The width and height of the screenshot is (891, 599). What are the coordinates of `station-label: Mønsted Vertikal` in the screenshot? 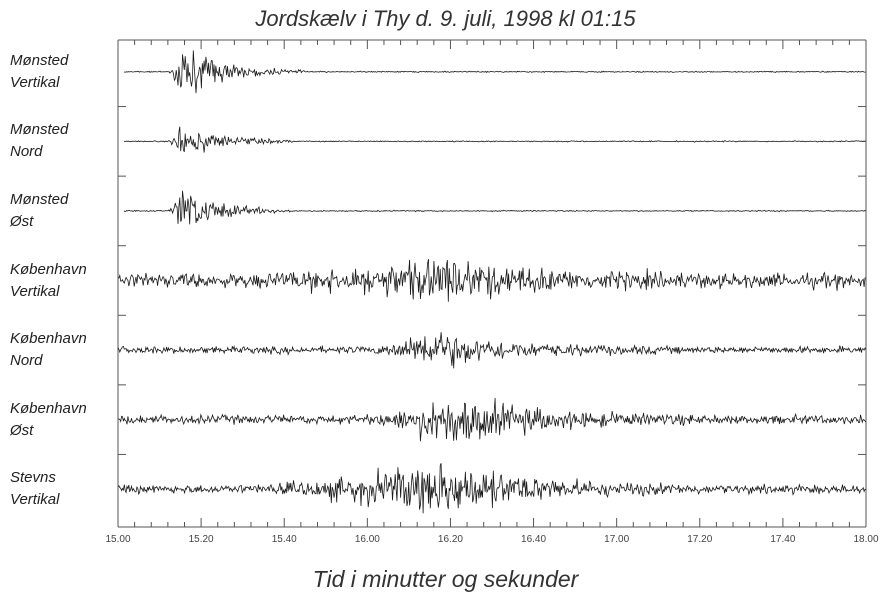 It's located at (39, 72).